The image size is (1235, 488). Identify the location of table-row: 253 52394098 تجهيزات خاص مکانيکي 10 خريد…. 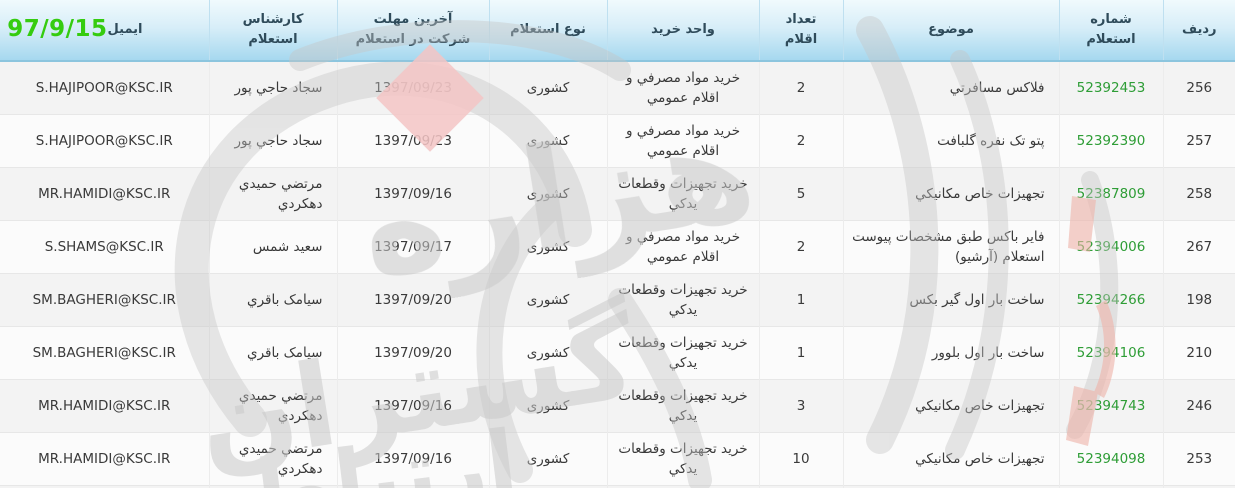
(617, 459).